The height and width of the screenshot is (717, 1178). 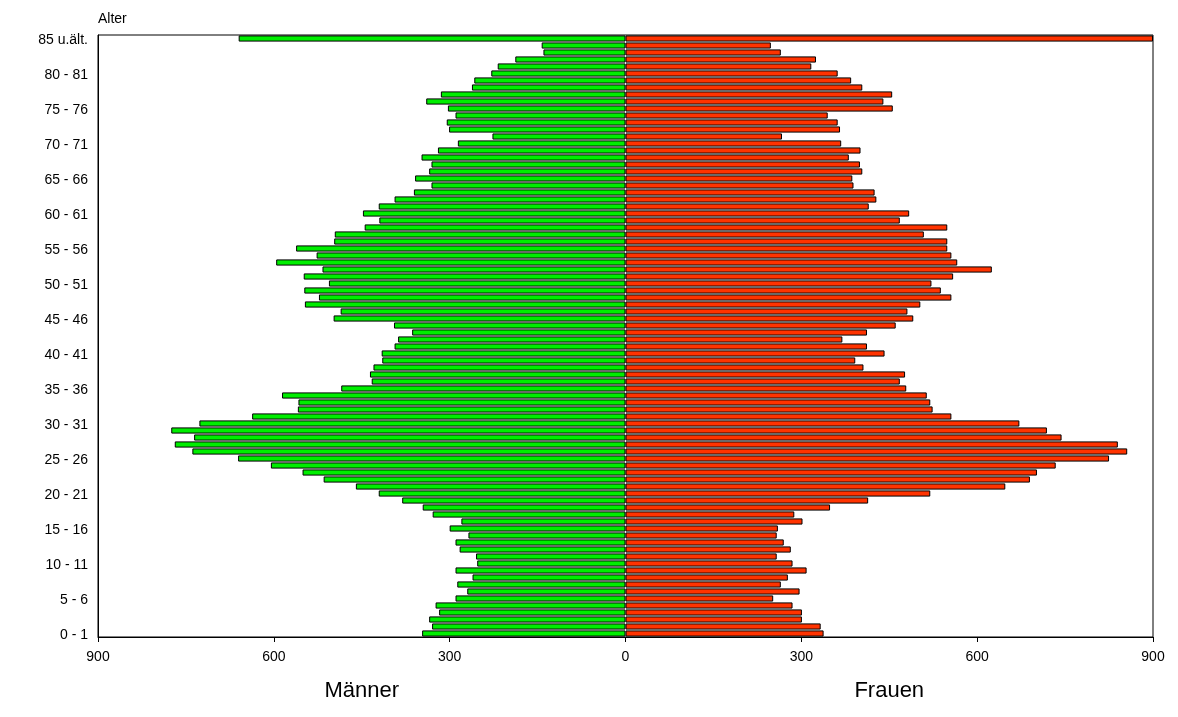 What do you see at coordinates (889, 689) in the screenshot?
I see `text: Frauen` at bounding box center [889, 689].